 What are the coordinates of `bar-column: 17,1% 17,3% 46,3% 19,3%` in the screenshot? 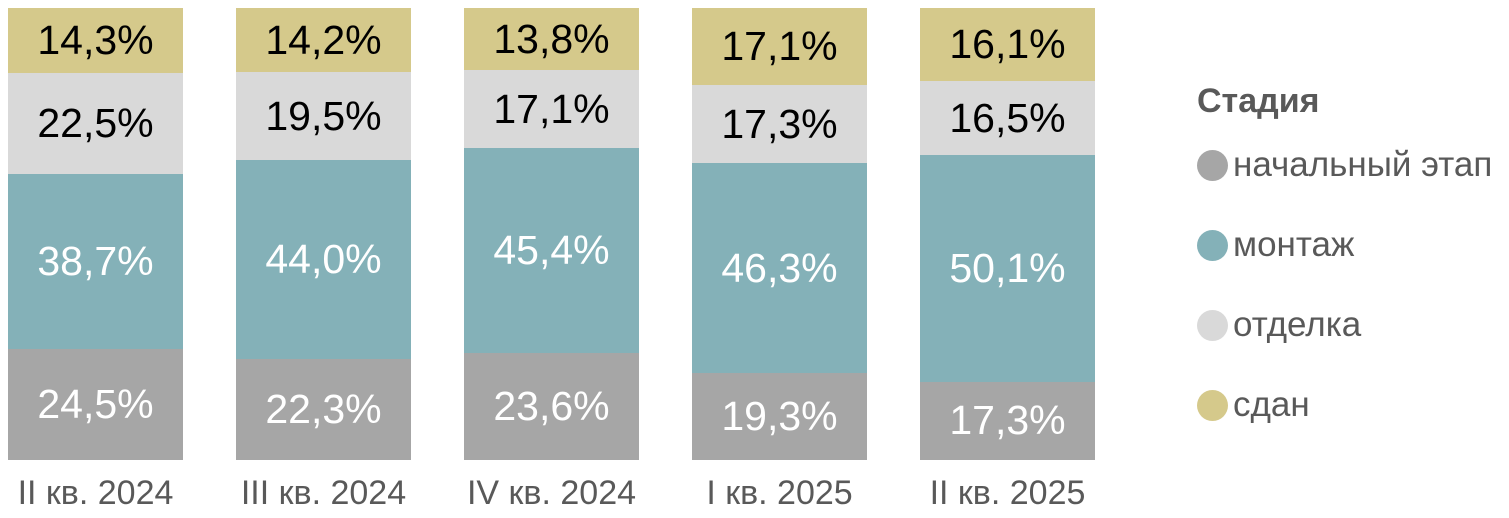 It's located at (779, 234).